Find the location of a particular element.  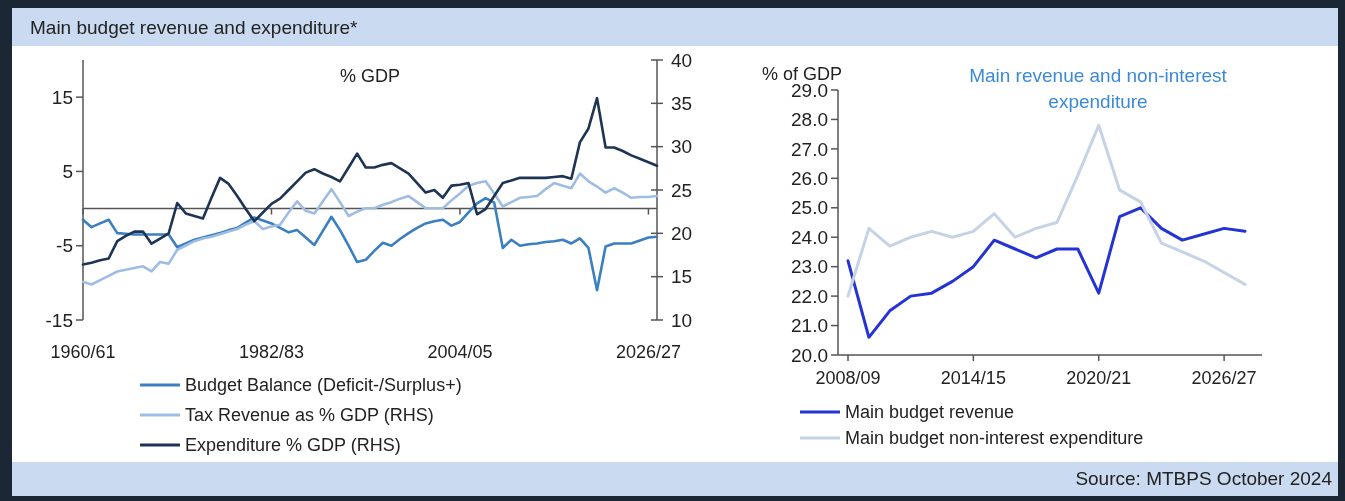

y-tick-label: 28.0 is located at coordinates (809, 120).